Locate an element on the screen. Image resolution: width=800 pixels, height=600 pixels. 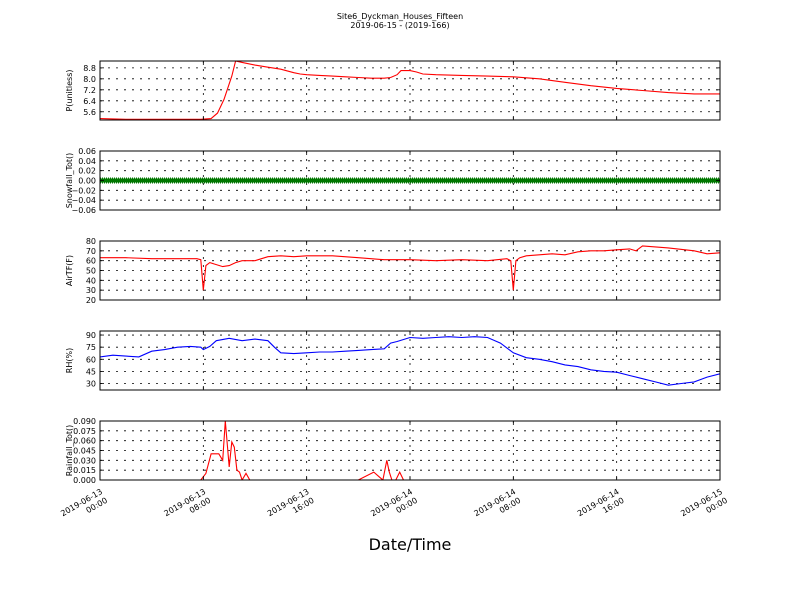
y-tick-label: 50 is located at coordinates (91, 271).